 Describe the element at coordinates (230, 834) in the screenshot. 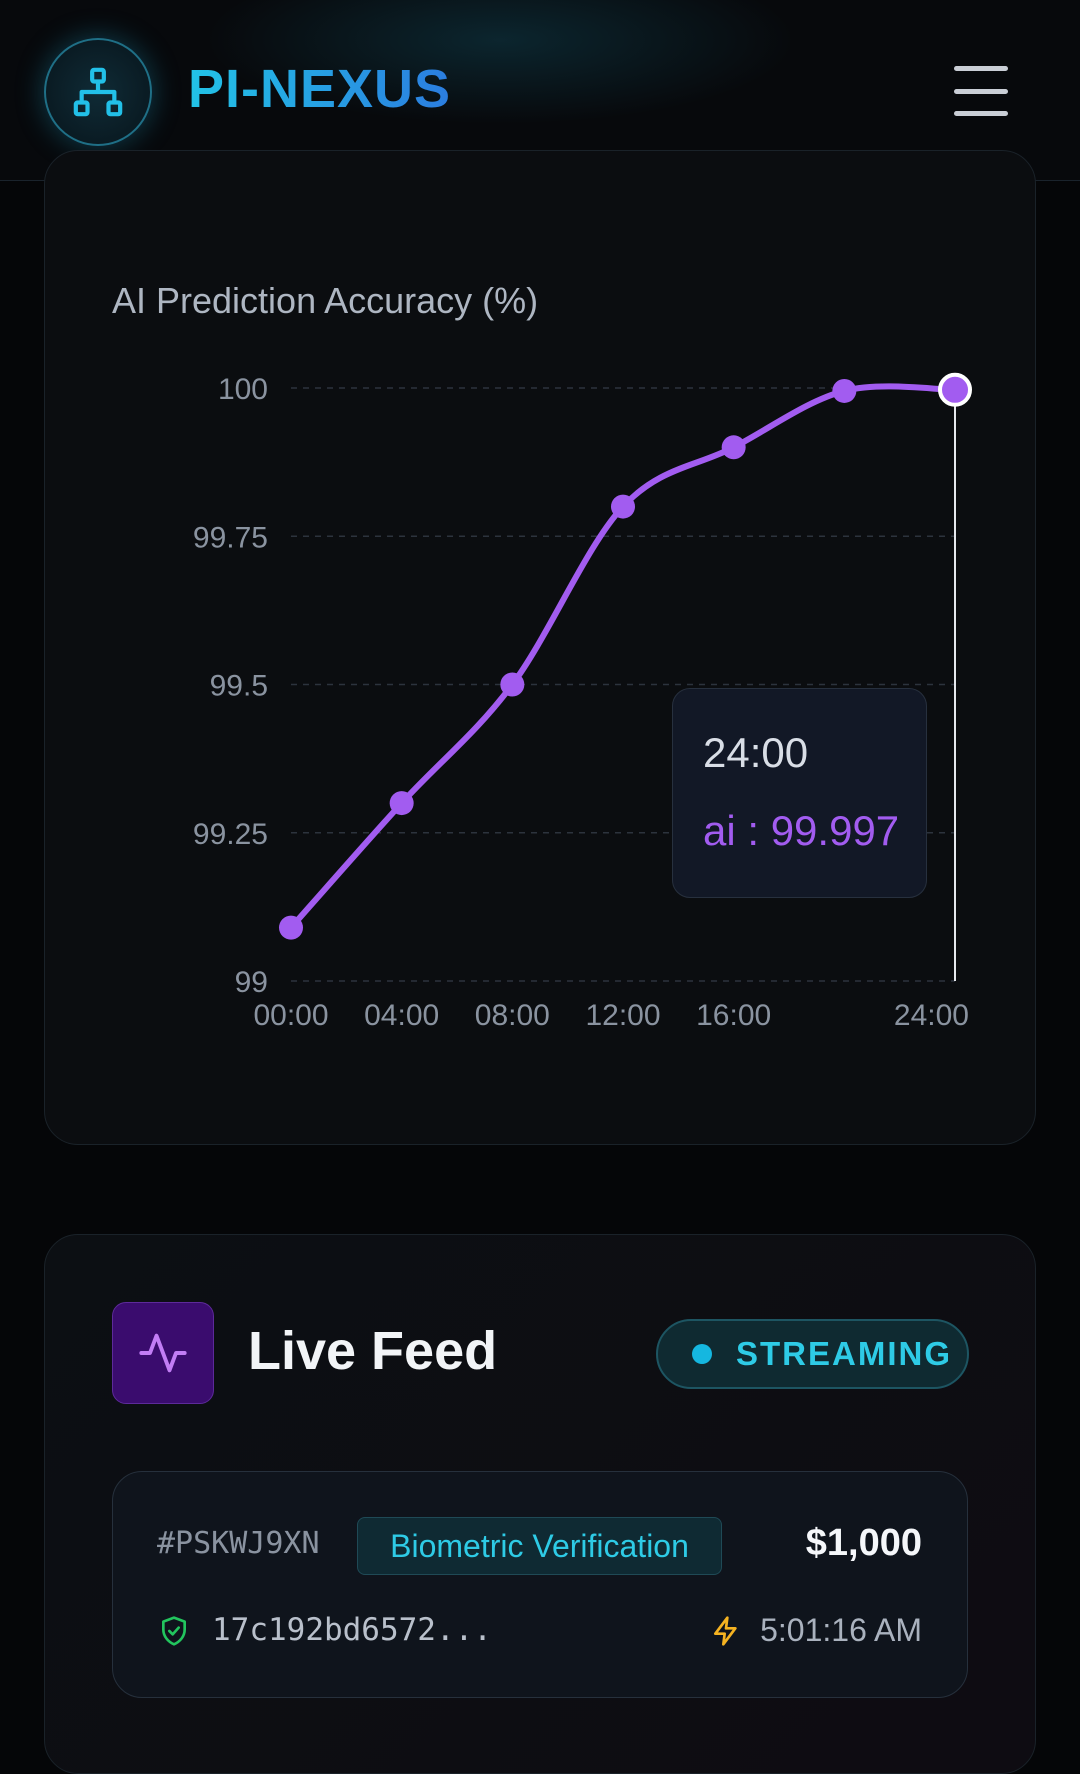

I see `y-tick-label: 99.25` at that location.